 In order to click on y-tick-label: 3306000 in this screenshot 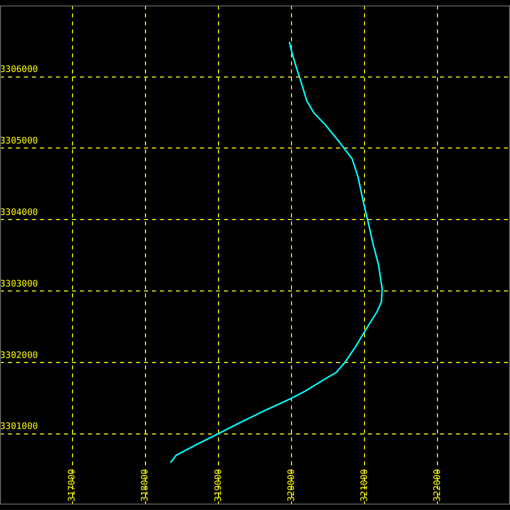, I will do `click(19, 70)`.